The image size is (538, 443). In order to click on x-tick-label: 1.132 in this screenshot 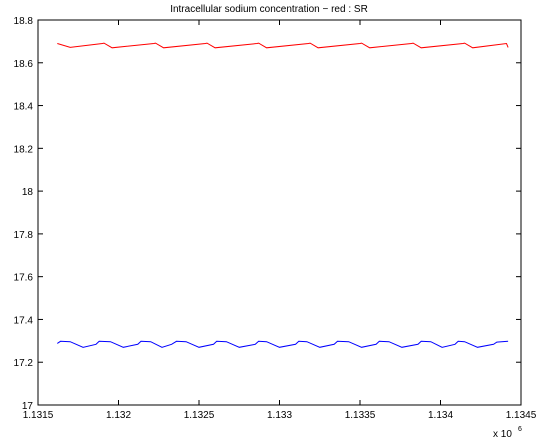, I will do `click(118, 415)`.